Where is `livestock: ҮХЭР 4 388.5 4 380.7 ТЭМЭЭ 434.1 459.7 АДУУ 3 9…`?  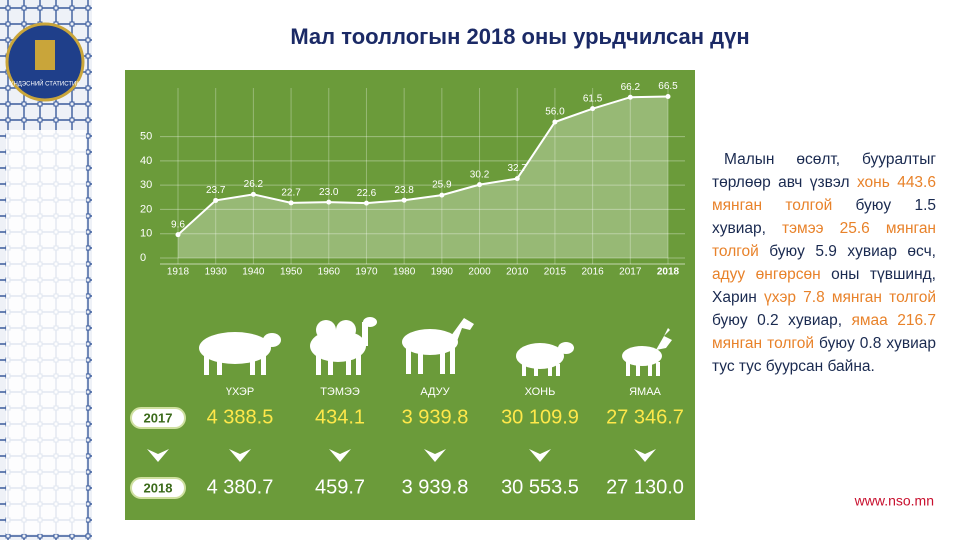
livestock: ҮХЭР 4 388.5 4 380.7 ТЭМЭЭ 434.1 459.7 АДУУ 3 9… is located at coordinates (407, 442).